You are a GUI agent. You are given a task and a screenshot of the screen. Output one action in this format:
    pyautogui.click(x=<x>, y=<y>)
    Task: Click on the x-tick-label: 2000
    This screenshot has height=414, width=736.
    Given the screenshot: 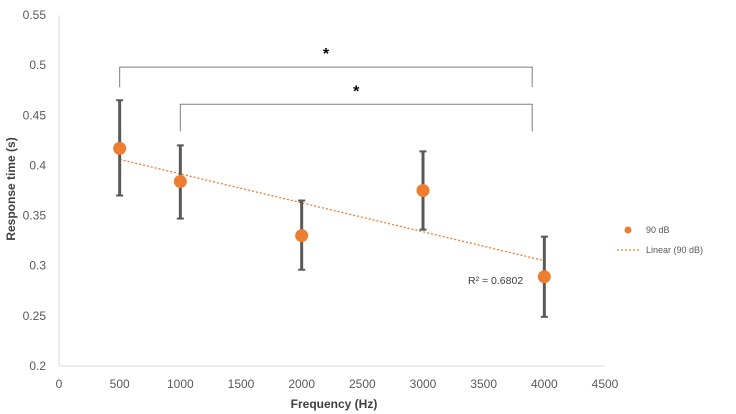 What is the action you would take?
    pyautogui.click(x=301, y=384)
    